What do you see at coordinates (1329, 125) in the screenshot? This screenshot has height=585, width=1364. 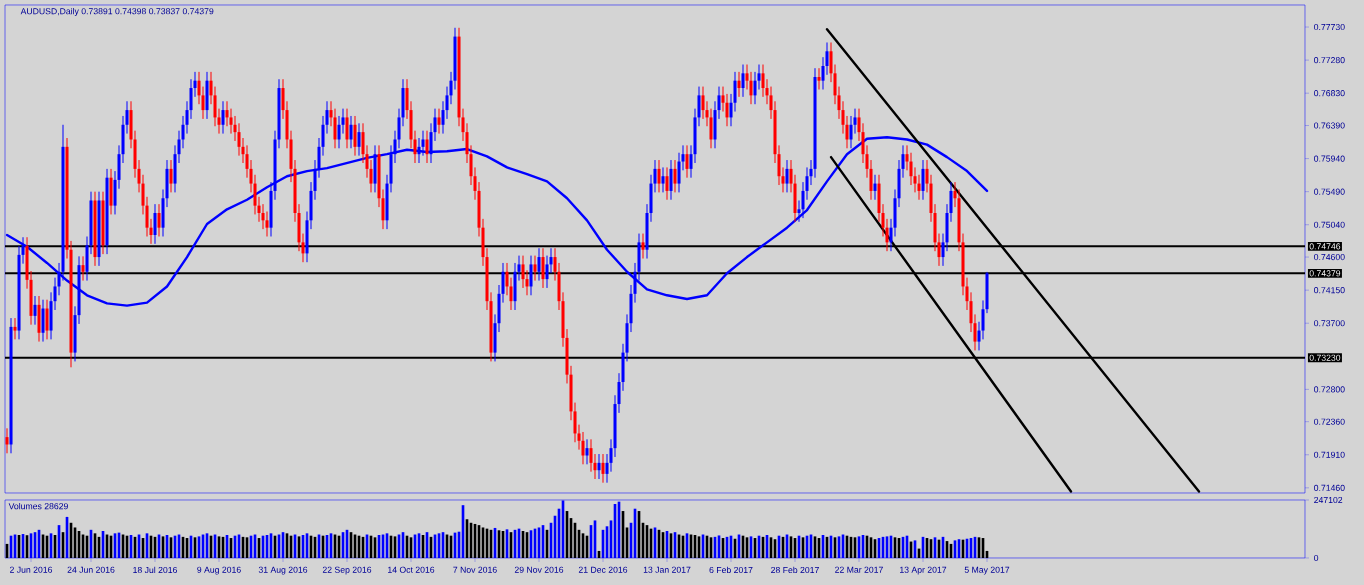 I see `y-tick-label: 0.76390` at bounding box center [1329, 125].